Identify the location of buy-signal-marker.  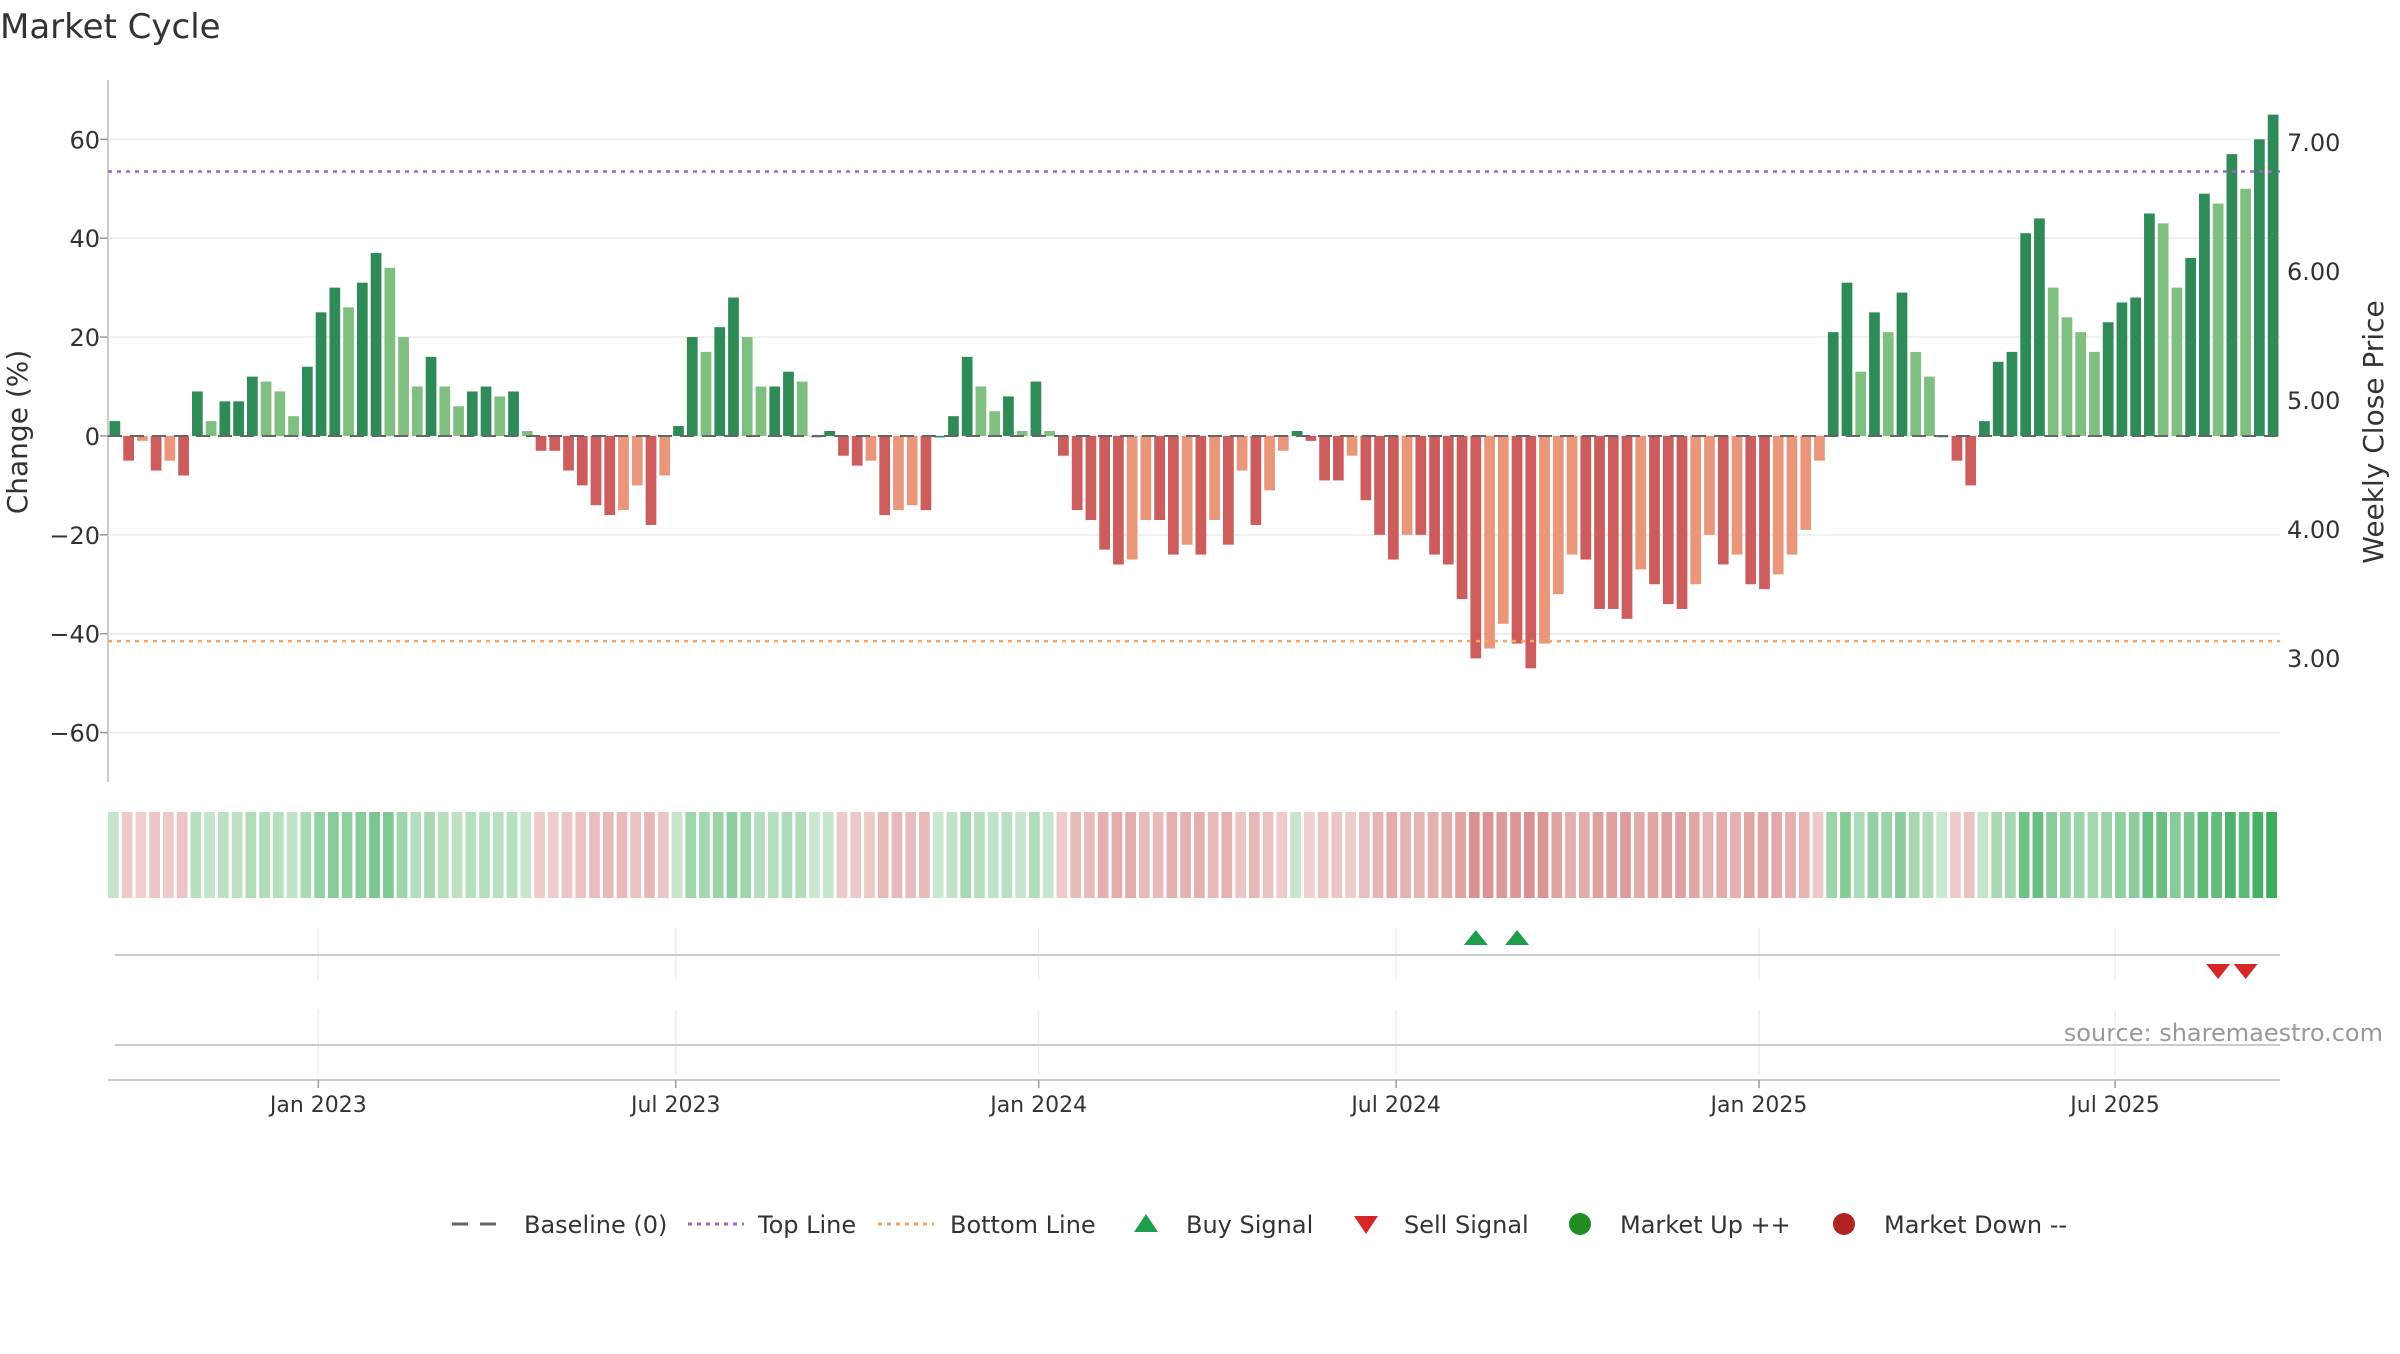
(1475, 937).